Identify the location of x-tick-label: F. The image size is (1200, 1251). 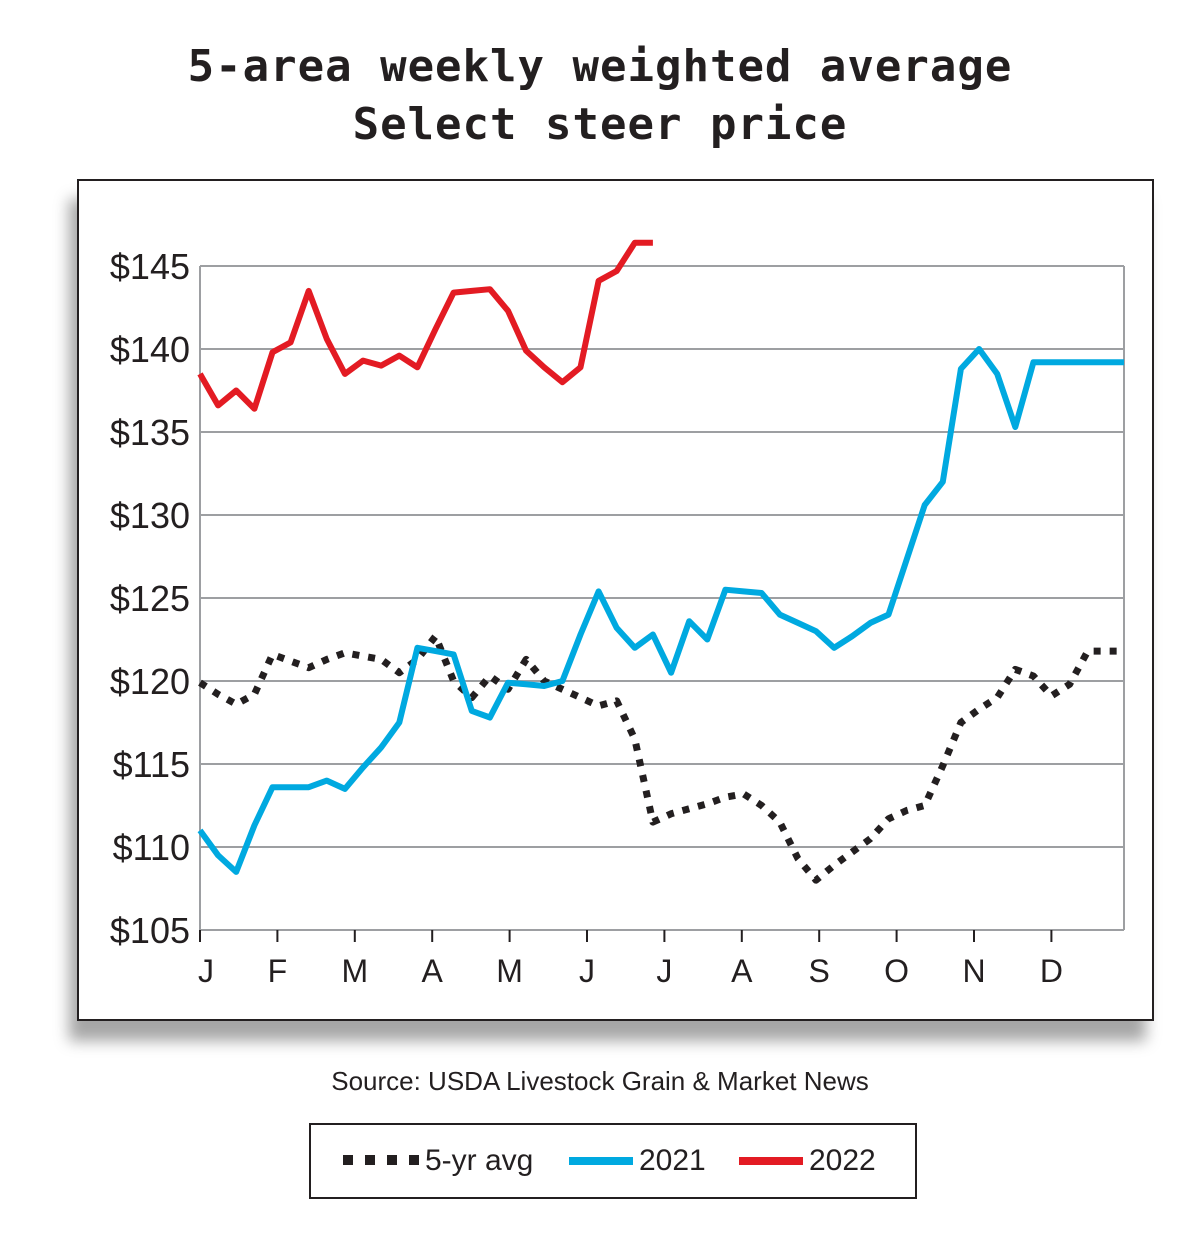
(278, 971).